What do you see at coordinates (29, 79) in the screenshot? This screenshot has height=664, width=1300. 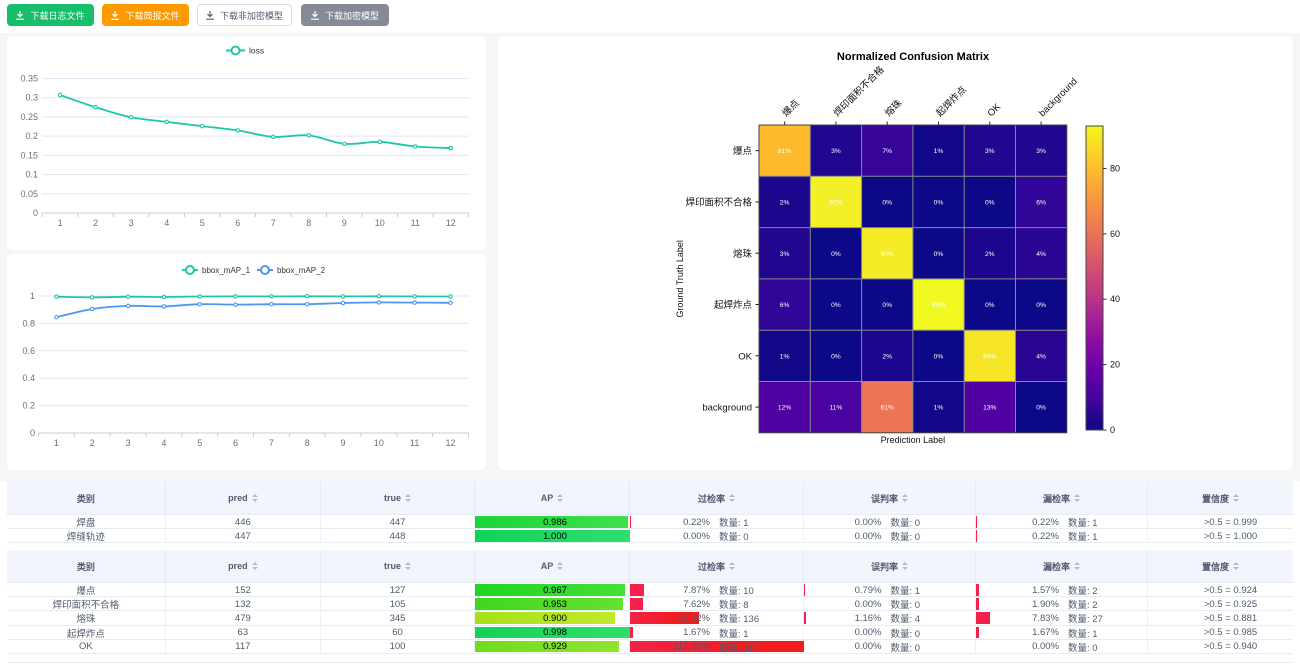 I see `svg-text: 0.35` at bounding box center [29, 79].